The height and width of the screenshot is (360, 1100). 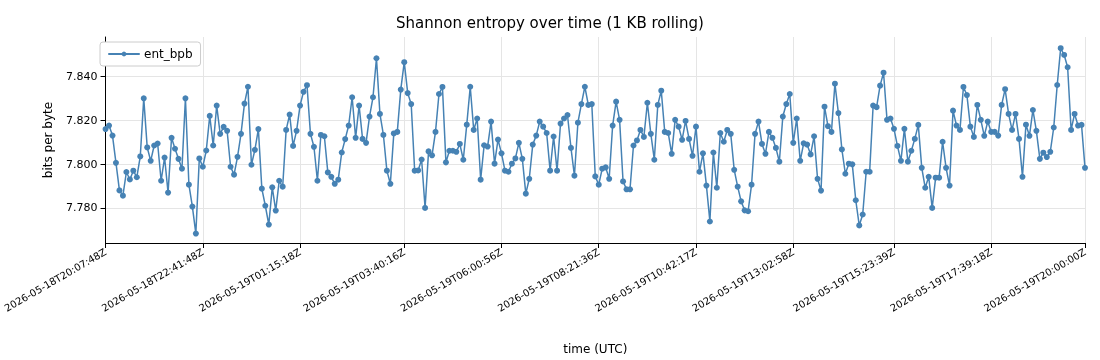 What do you see at coordinates (82, 76) in the screenshot?
I see `y-tick-label: 7.840` at bounding box center [82, 76].